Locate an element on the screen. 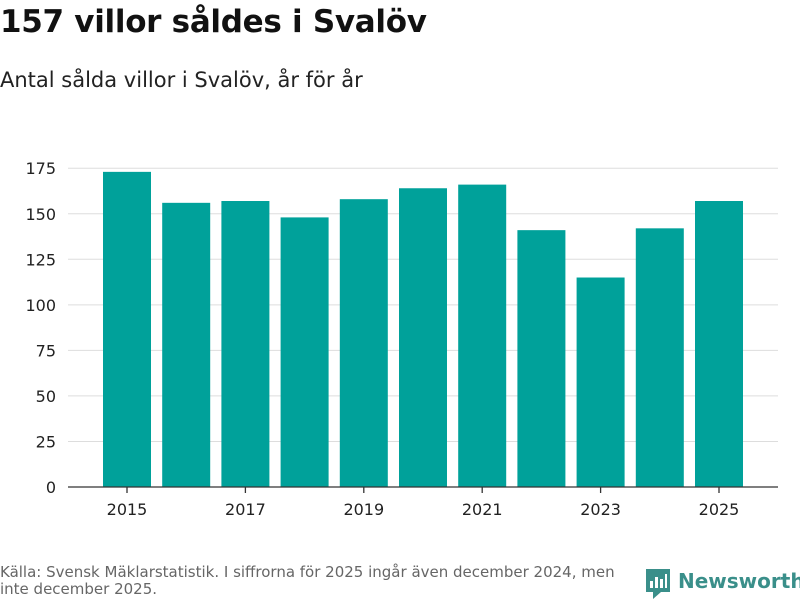 This screenshot has height=600, width=800. x-tick-label: 2025 is located at coordinates (719, 509).